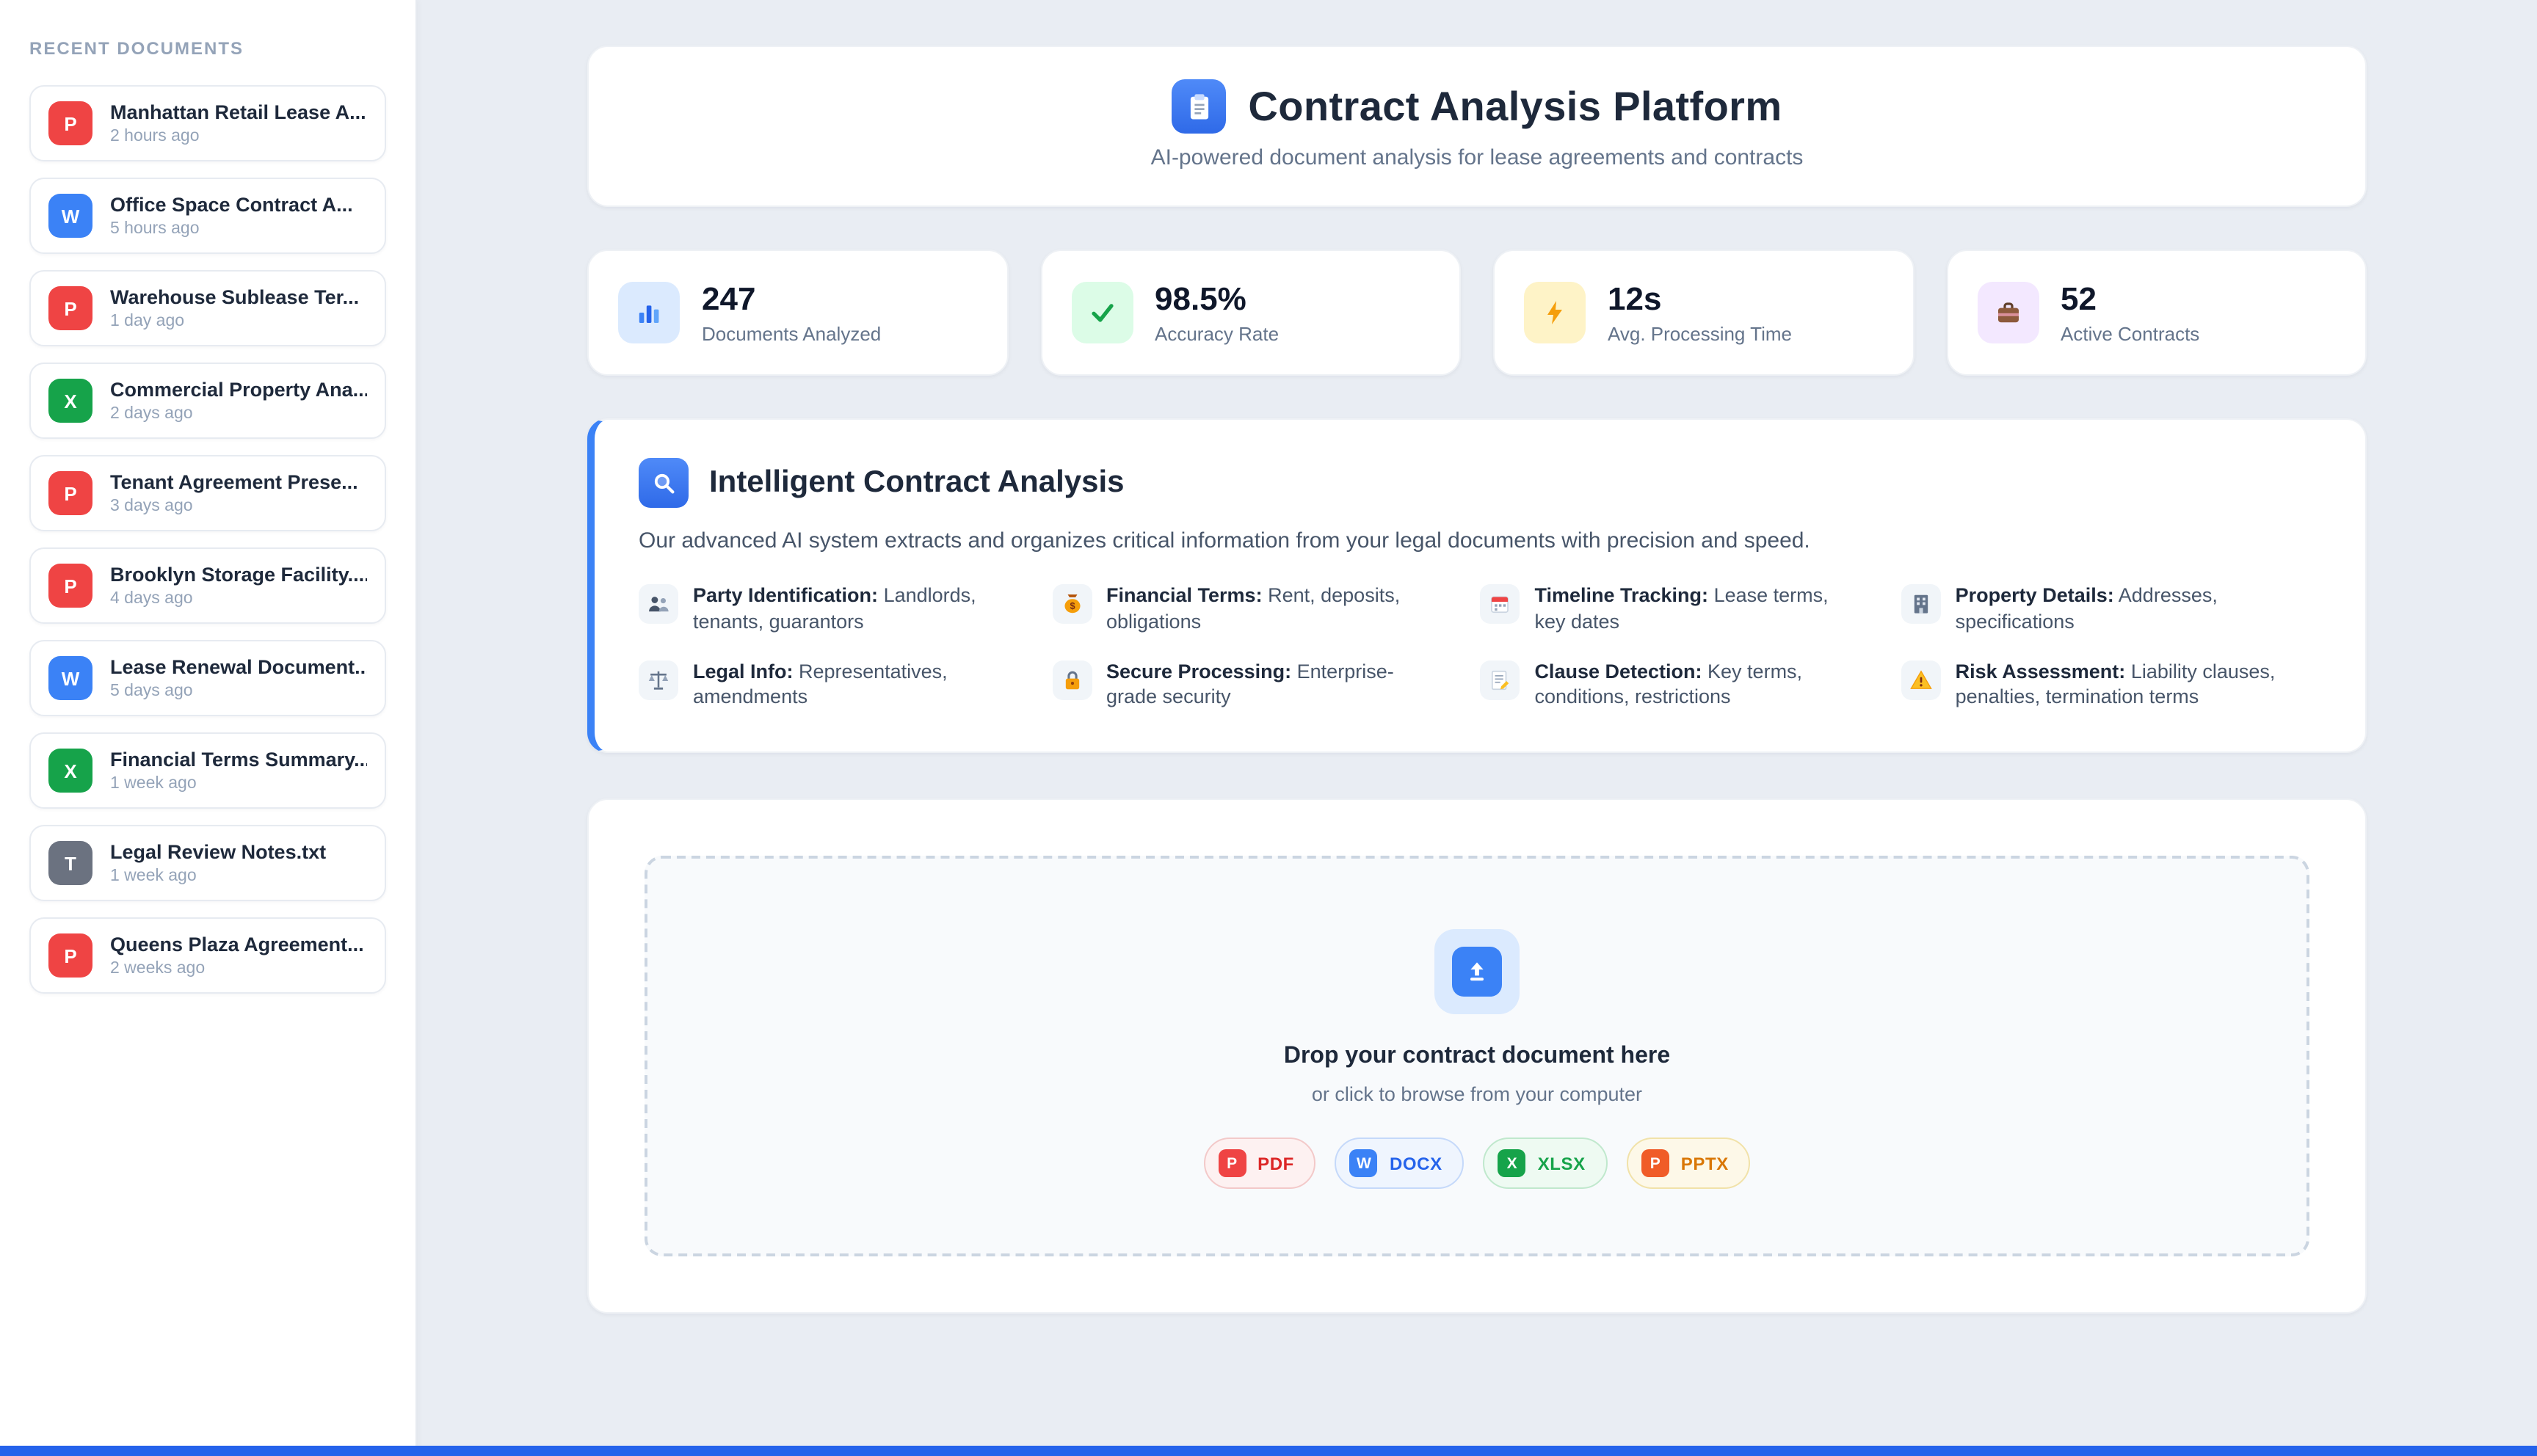  What do you see at coordinates (820, 684) in the screenshot?
I see `feature-value: Representatives, amendments` at bounding box center [820, 684].